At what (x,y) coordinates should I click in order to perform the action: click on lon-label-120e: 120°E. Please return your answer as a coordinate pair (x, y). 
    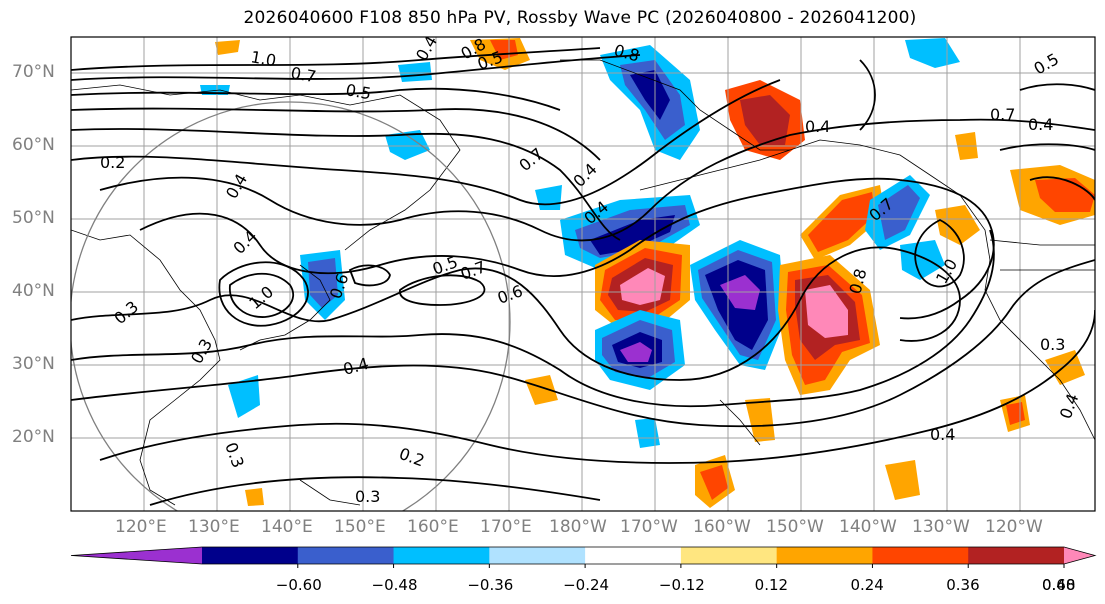
    Looking at the image, I should click on (141, 527).